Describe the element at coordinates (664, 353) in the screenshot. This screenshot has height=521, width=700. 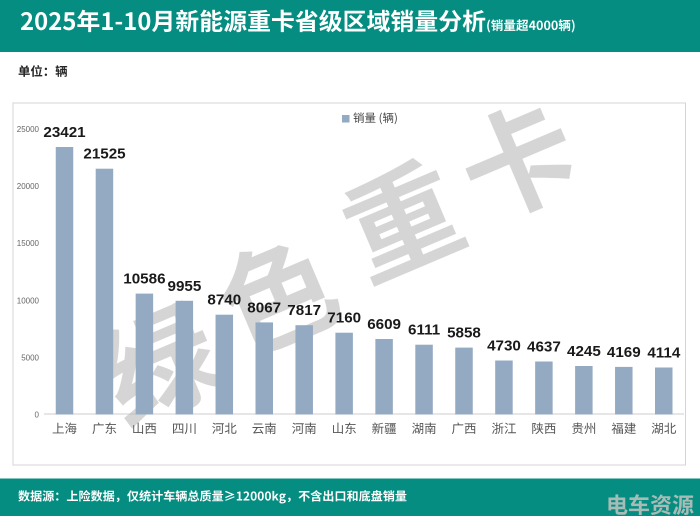
I see `svg-text: 4114` at that location.